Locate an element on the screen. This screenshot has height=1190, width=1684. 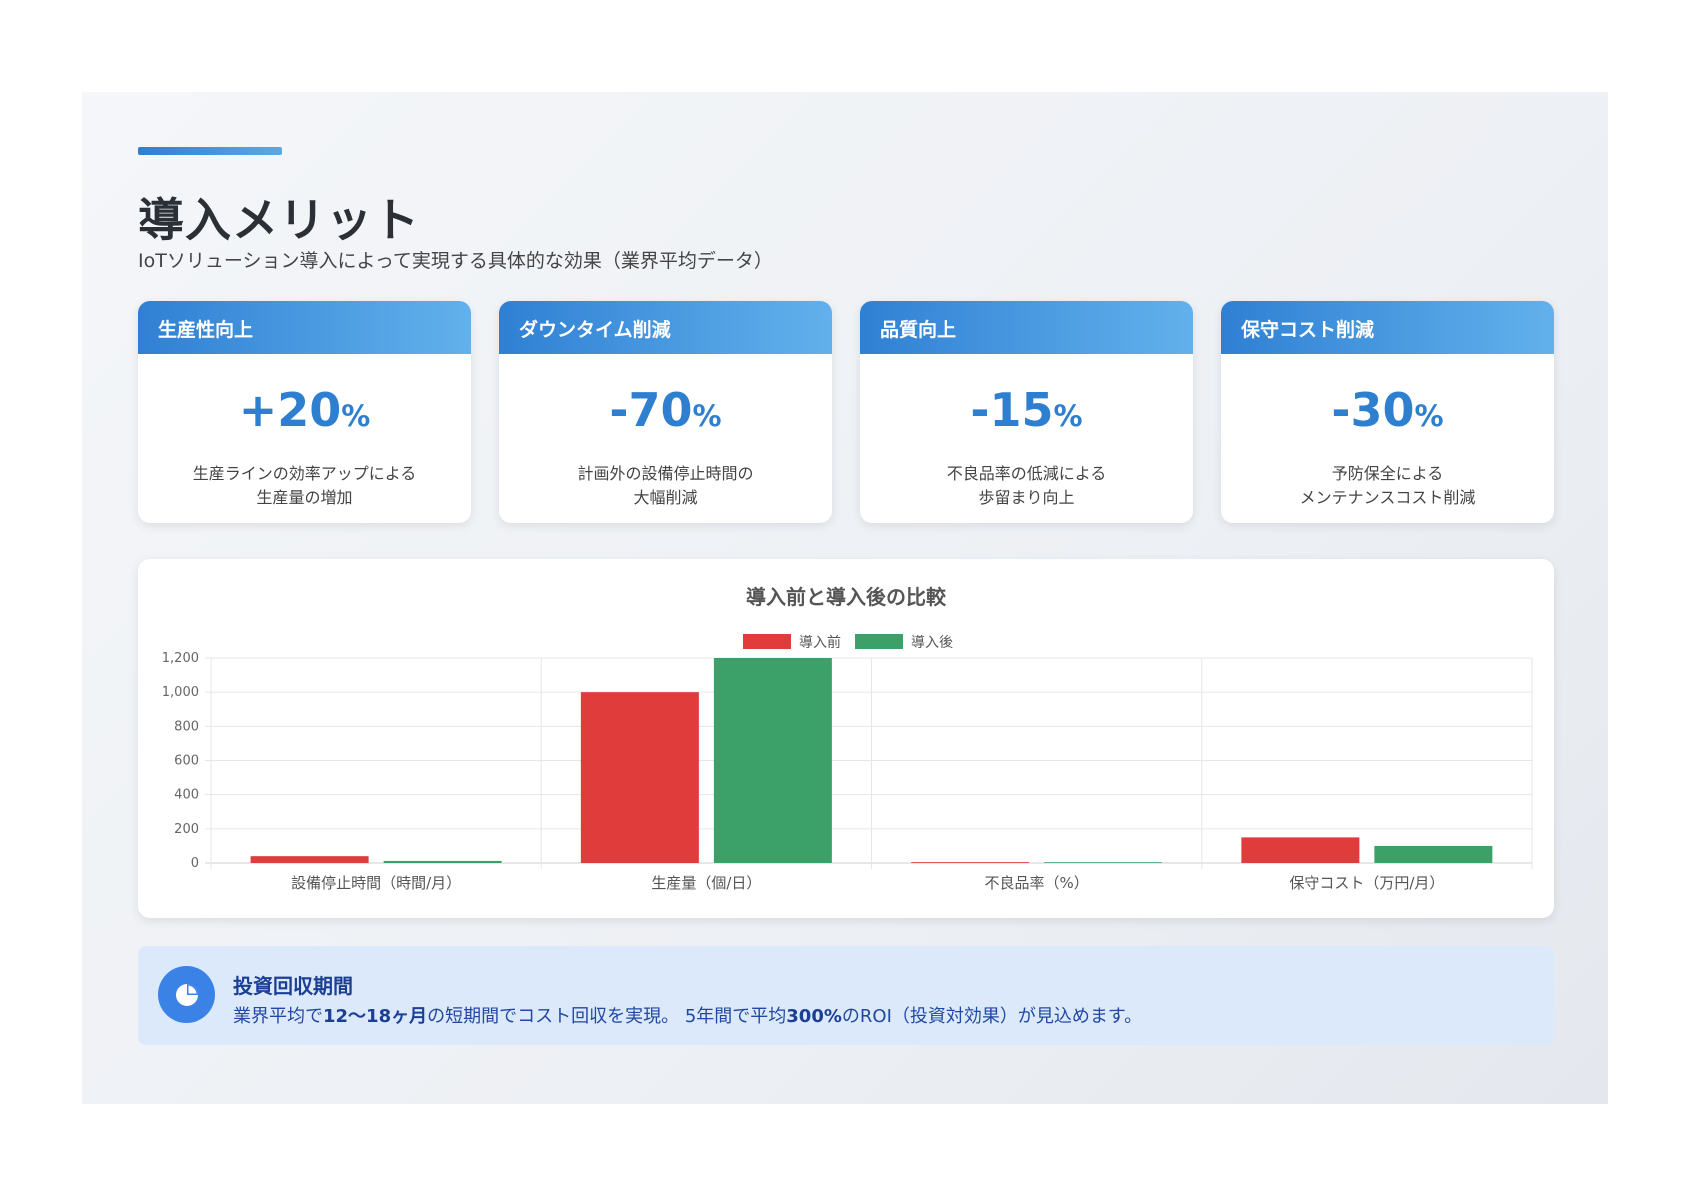
desc-line: 不良品率の低減による is located at coordinates (1026, 473).